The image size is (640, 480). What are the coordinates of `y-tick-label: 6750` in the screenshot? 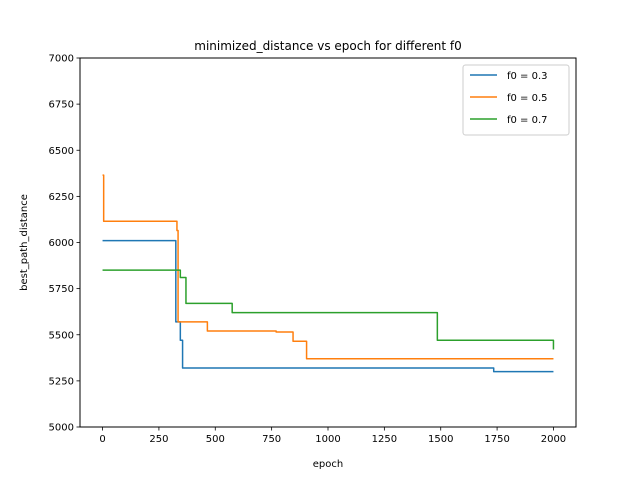 It's located at (61, 105).